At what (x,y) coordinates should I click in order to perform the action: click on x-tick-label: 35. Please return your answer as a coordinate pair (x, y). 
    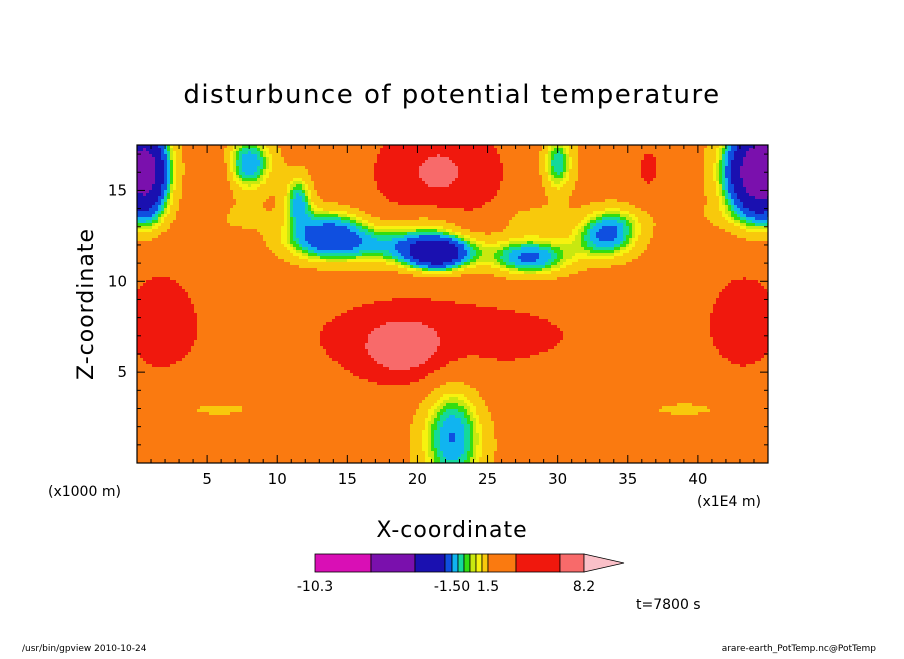
    Looking at the image, I should click on (627, 479).